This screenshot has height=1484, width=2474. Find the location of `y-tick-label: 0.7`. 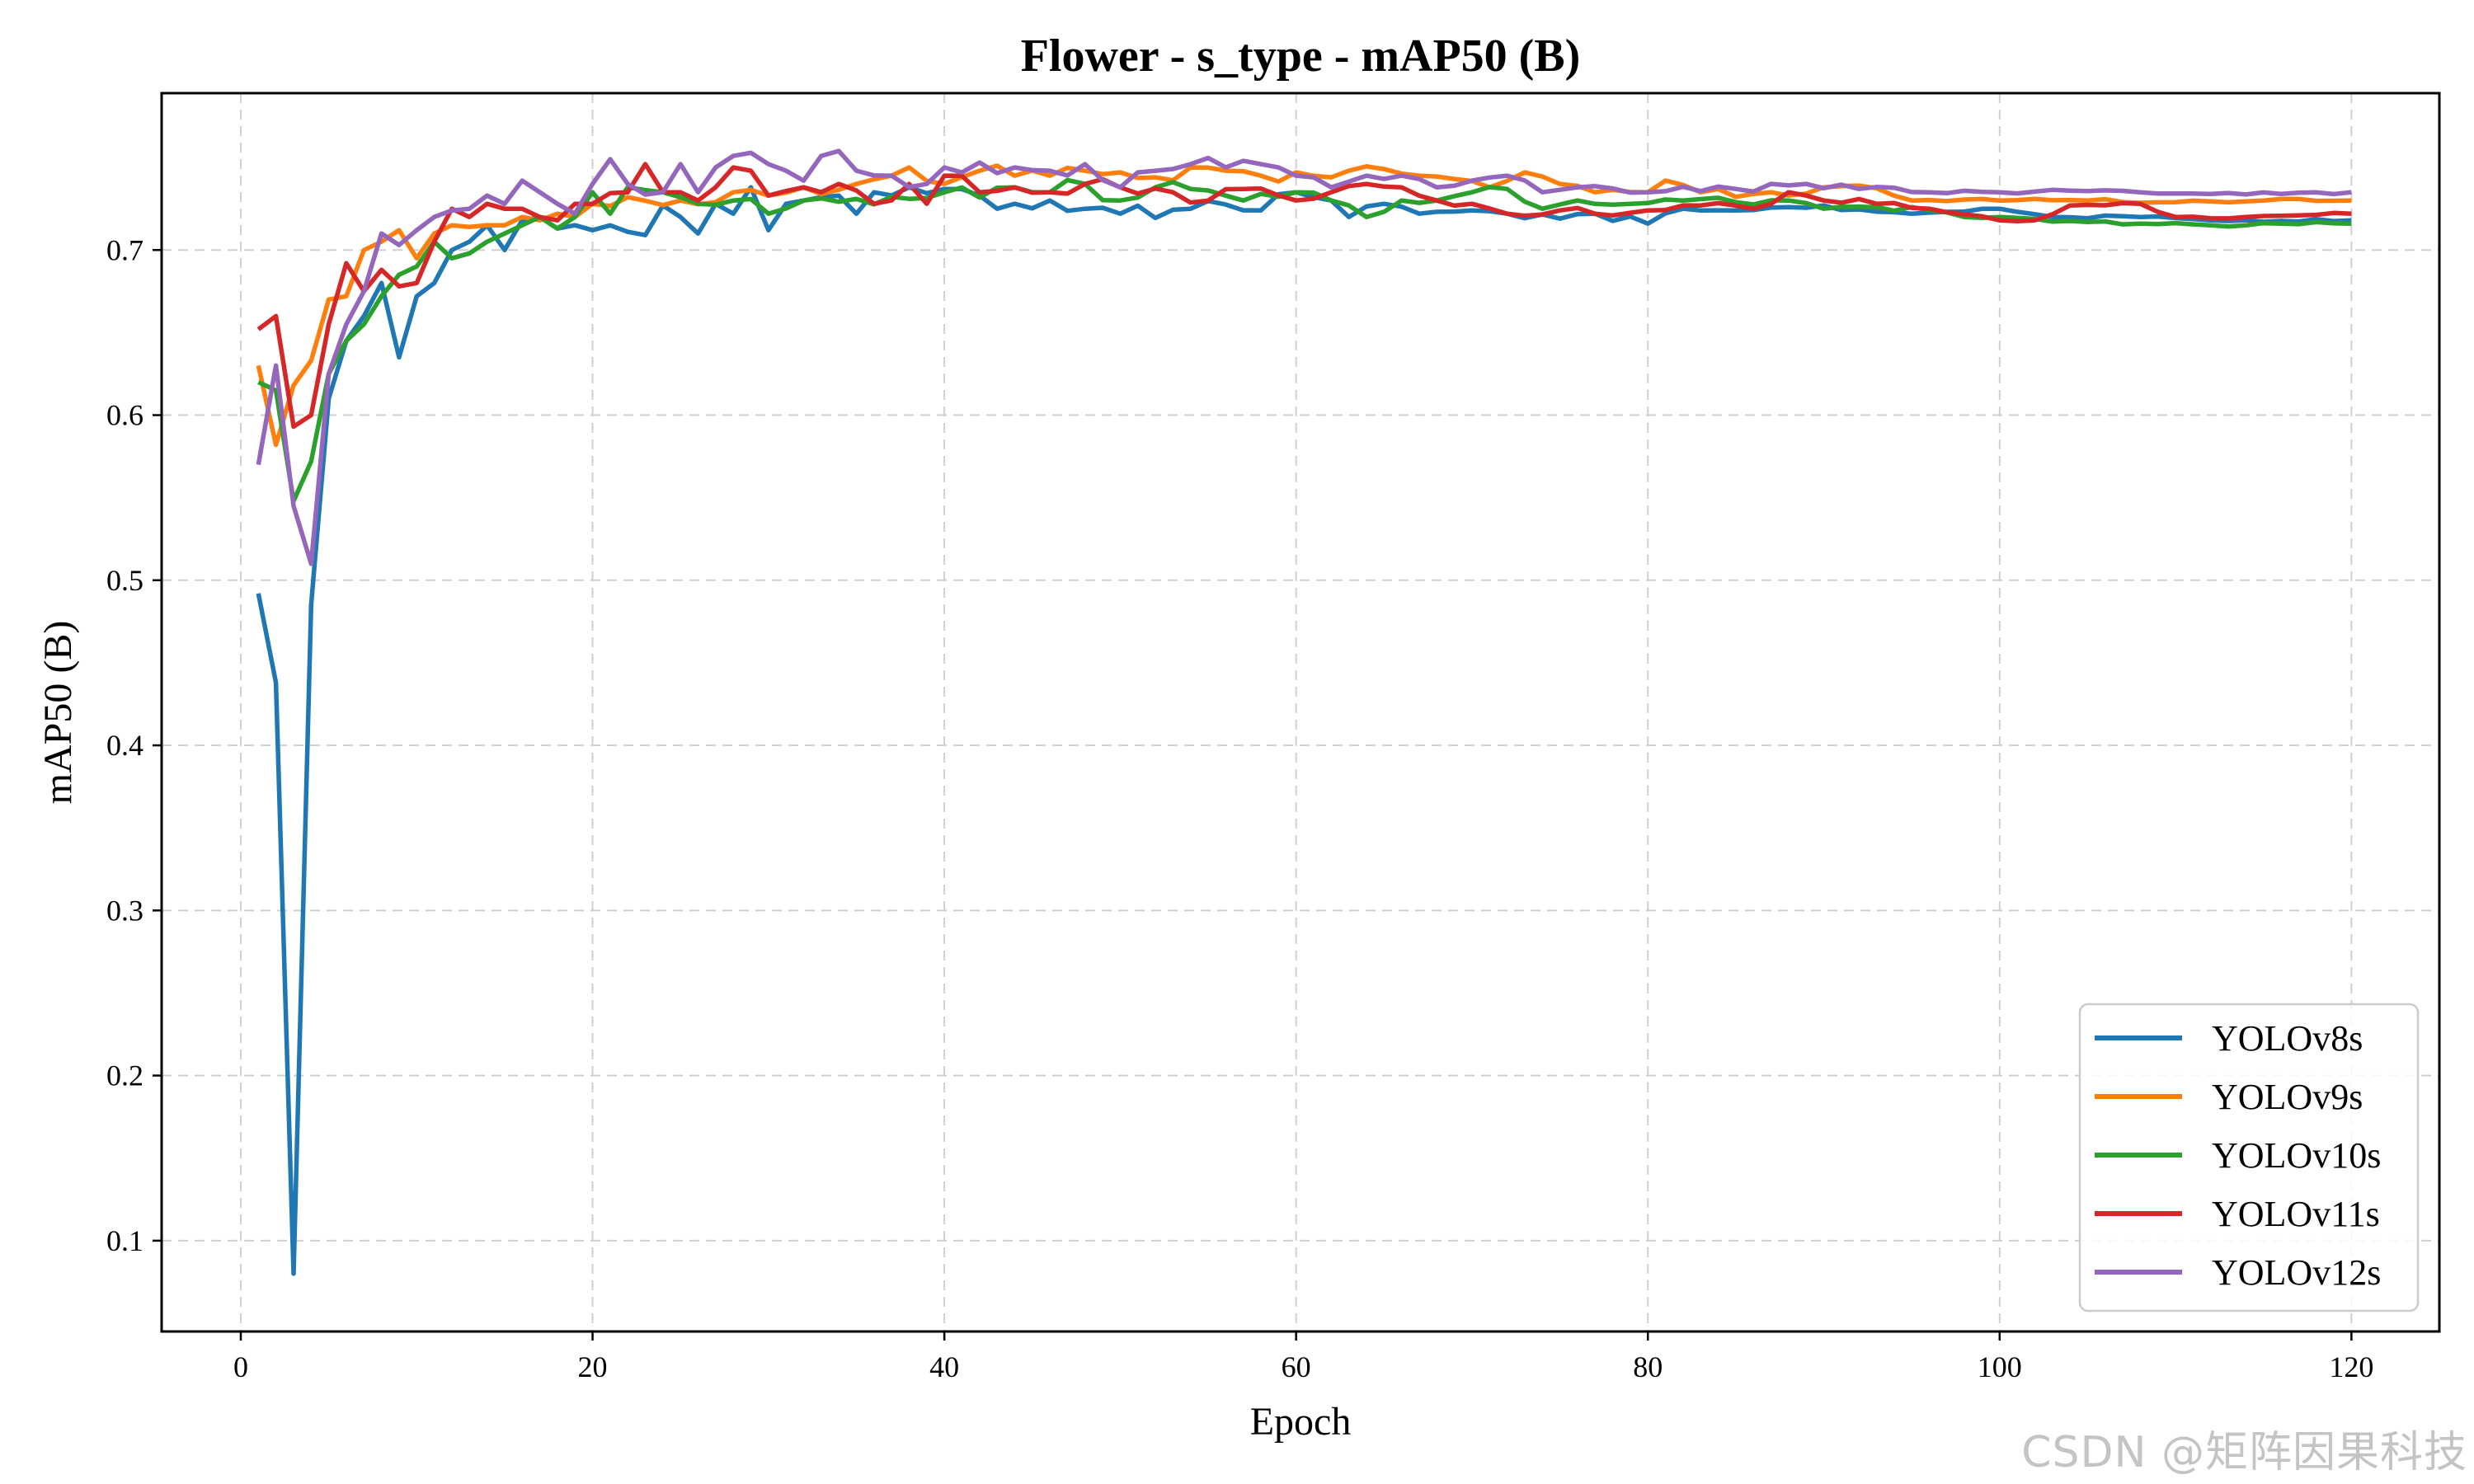

y-tick-label: 0.7 is located at coordinates (124, 249).